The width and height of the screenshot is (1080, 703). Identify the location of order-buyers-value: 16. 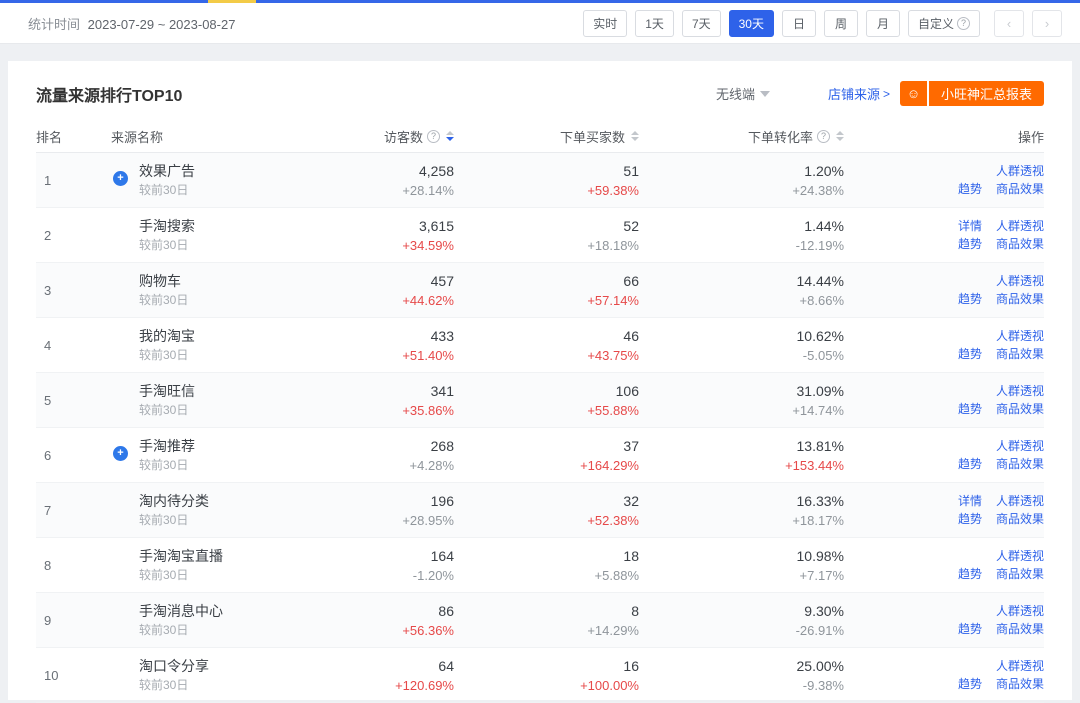
(631, 665).